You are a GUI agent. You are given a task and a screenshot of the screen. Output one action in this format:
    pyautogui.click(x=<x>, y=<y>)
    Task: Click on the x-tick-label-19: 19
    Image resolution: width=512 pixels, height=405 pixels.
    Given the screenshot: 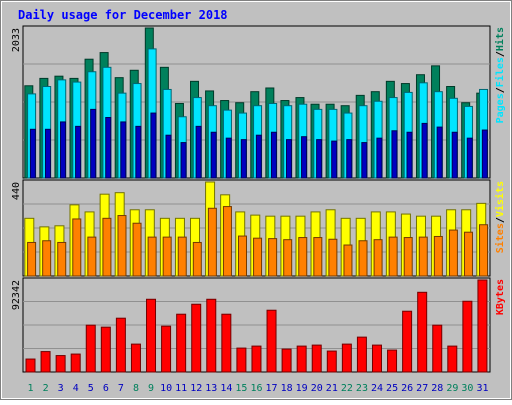 What is the action you would take?
    pyautogui.click(x=302, y=388)
    